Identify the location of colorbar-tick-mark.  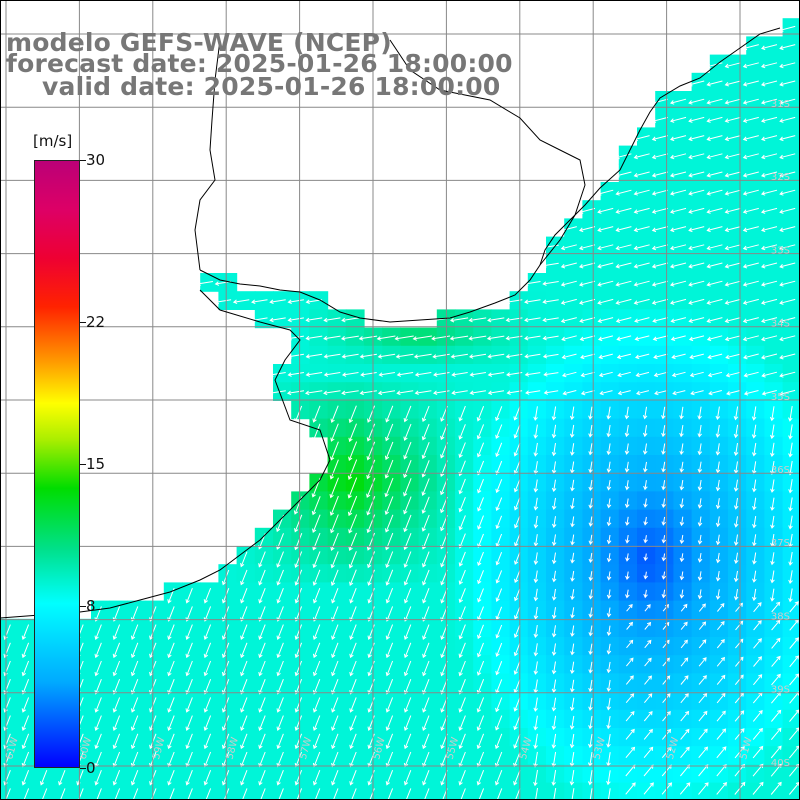
(83, 323).